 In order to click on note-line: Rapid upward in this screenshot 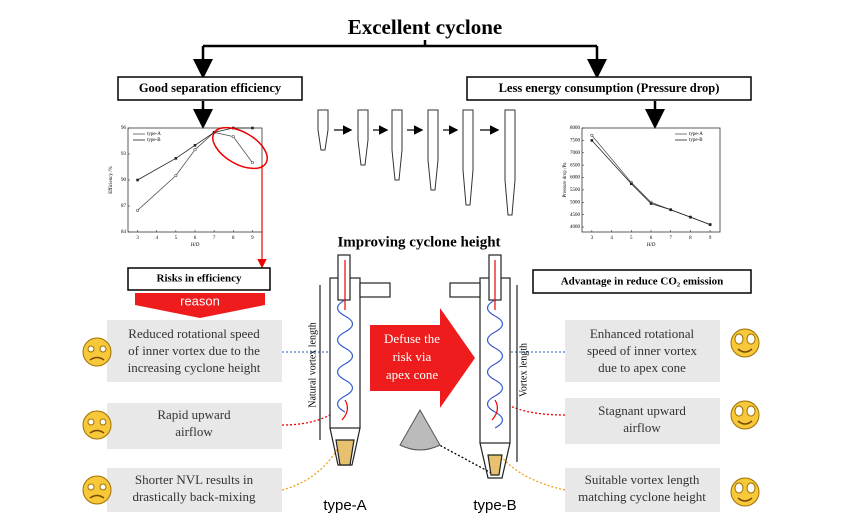, I will do `click(194, 414)`.